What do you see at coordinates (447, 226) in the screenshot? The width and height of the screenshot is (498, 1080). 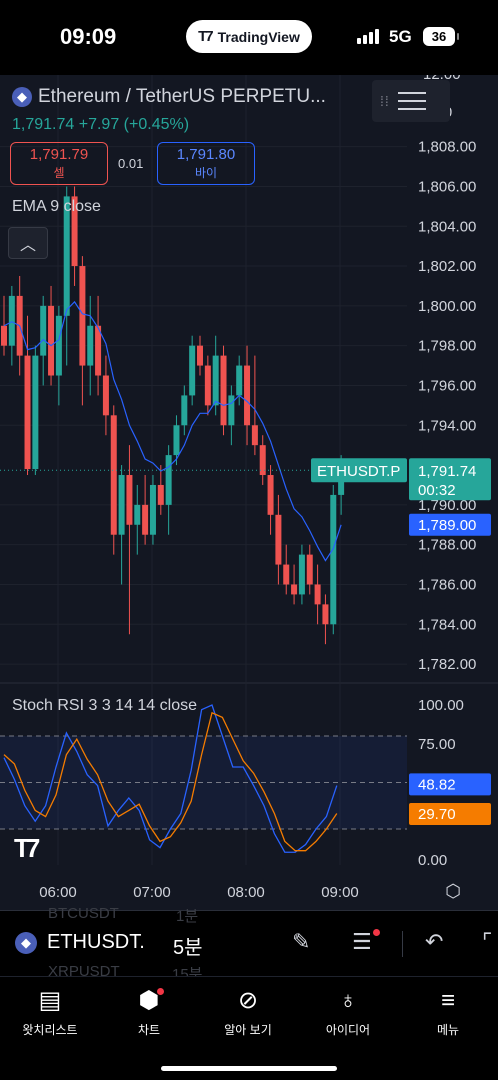 I see `y-tick-label: 1,804.00` at bounding box center [447, 226].